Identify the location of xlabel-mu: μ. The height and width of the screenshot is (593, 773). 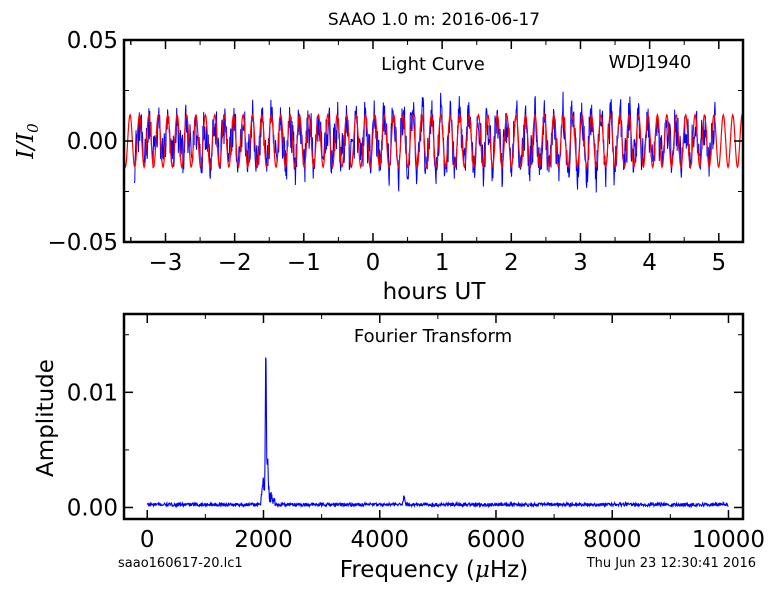
(482, 570).